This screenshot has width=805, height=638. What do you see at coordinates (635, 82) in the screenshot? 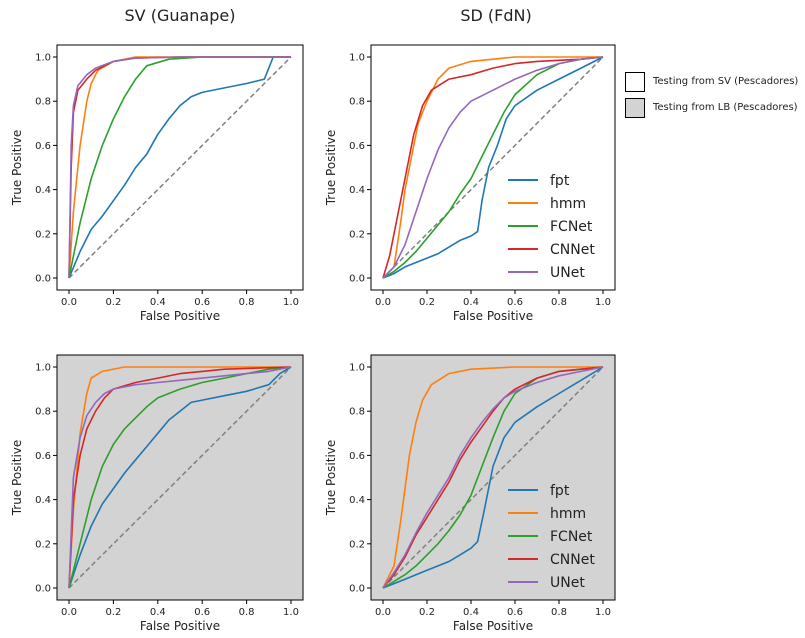
I see `legend-swatch-sv` at bounding box center [635, 82].